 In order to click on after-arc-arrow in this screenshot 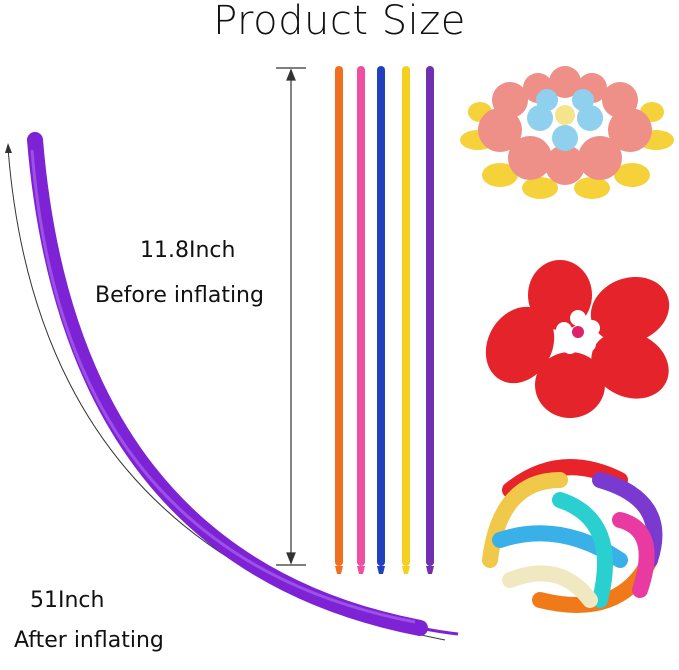, I will do `click(8, 148)`.